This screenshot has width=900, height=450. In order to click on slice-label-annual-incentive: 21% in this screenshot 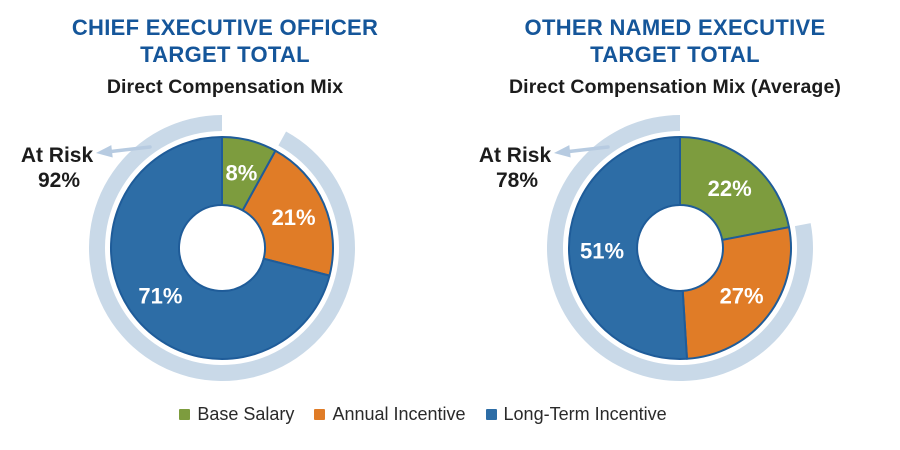, I will do `click(294, 217)`.